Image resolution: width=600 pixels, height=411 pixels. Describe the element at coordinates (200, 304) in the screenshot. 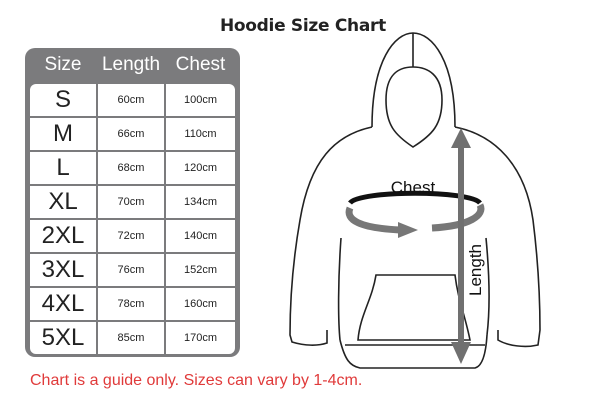

I see `chest-cell: 160cm` at that location.